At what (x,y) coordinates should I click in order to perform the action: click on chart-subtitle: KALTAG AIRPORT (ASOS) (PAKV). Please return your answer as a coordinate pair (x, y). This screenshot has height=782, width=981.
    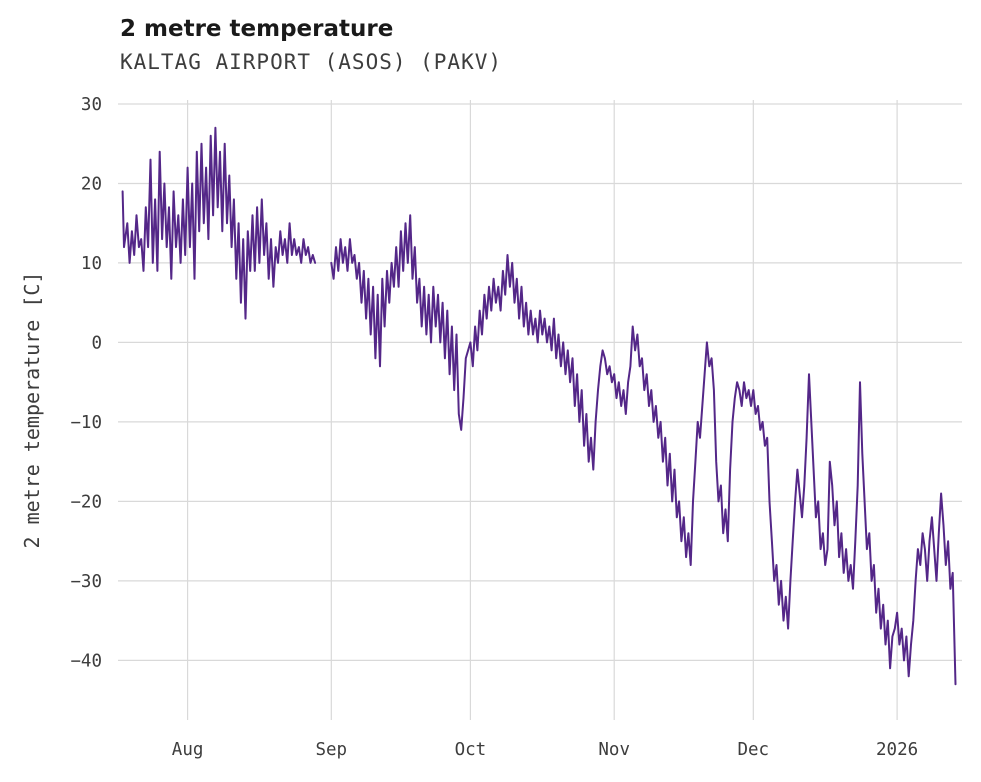
    Looking at the image, I should click on (311, 62).